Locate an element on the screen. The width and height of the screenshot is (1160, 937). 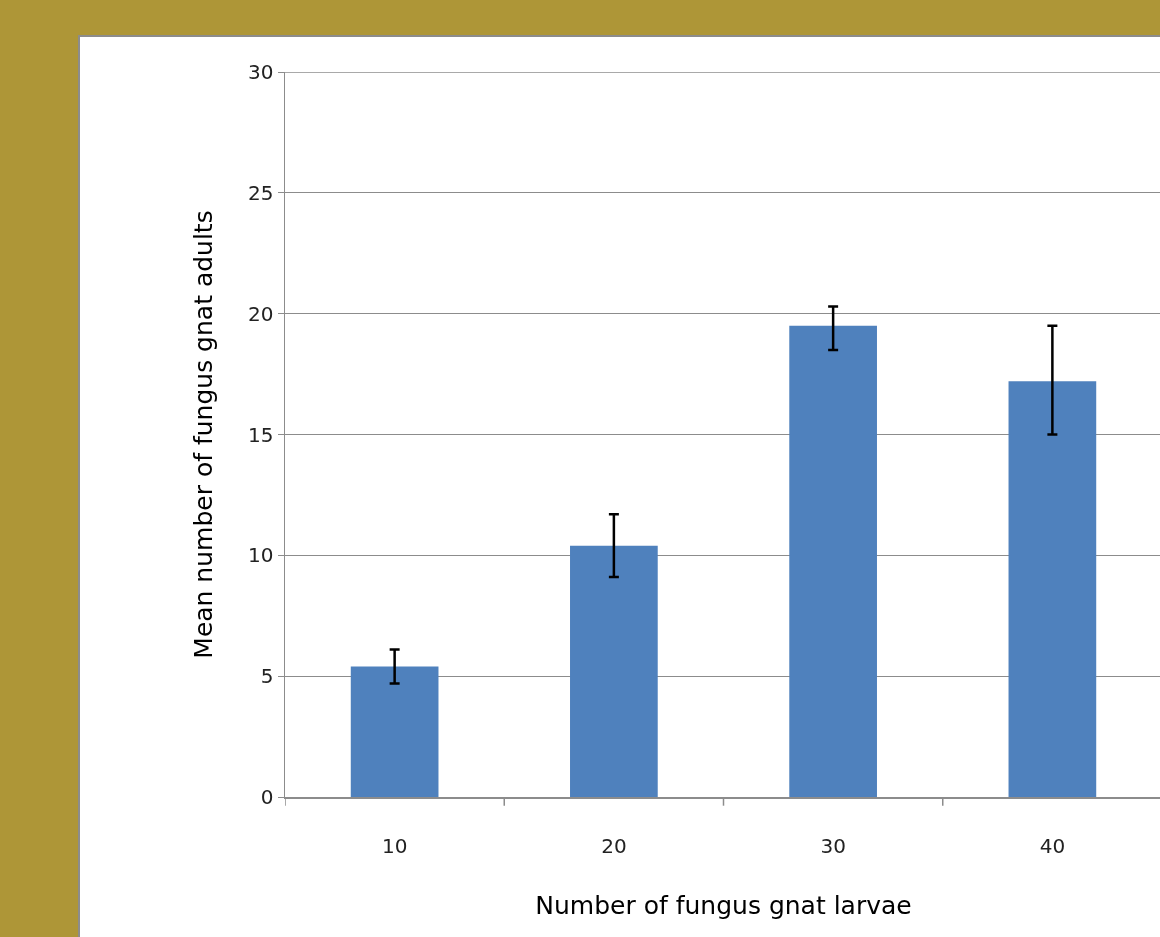
y-tick-label: 5 is located at coordinates (267, 676).